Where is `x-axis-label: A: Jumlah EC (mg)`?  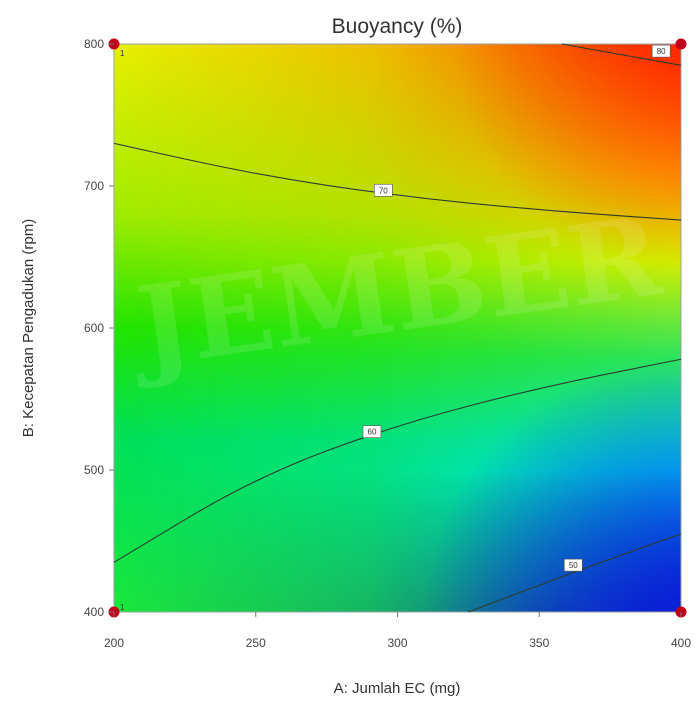 x-axis-label: A: Jumlah EC (mg) is located at coordinates (397, 688).